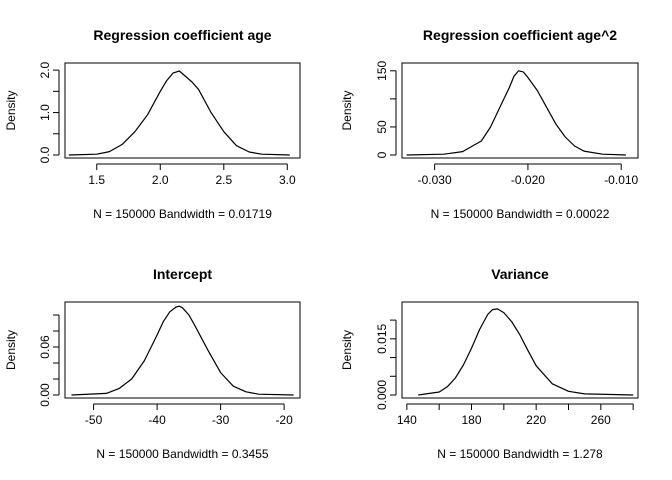 Image resolution: width=672 pixels, height=480 pixels. What do you see at coordinates (407, 420) in the screenshot?
I see `x-tick-label: 140` at bounding box center [407, 420].